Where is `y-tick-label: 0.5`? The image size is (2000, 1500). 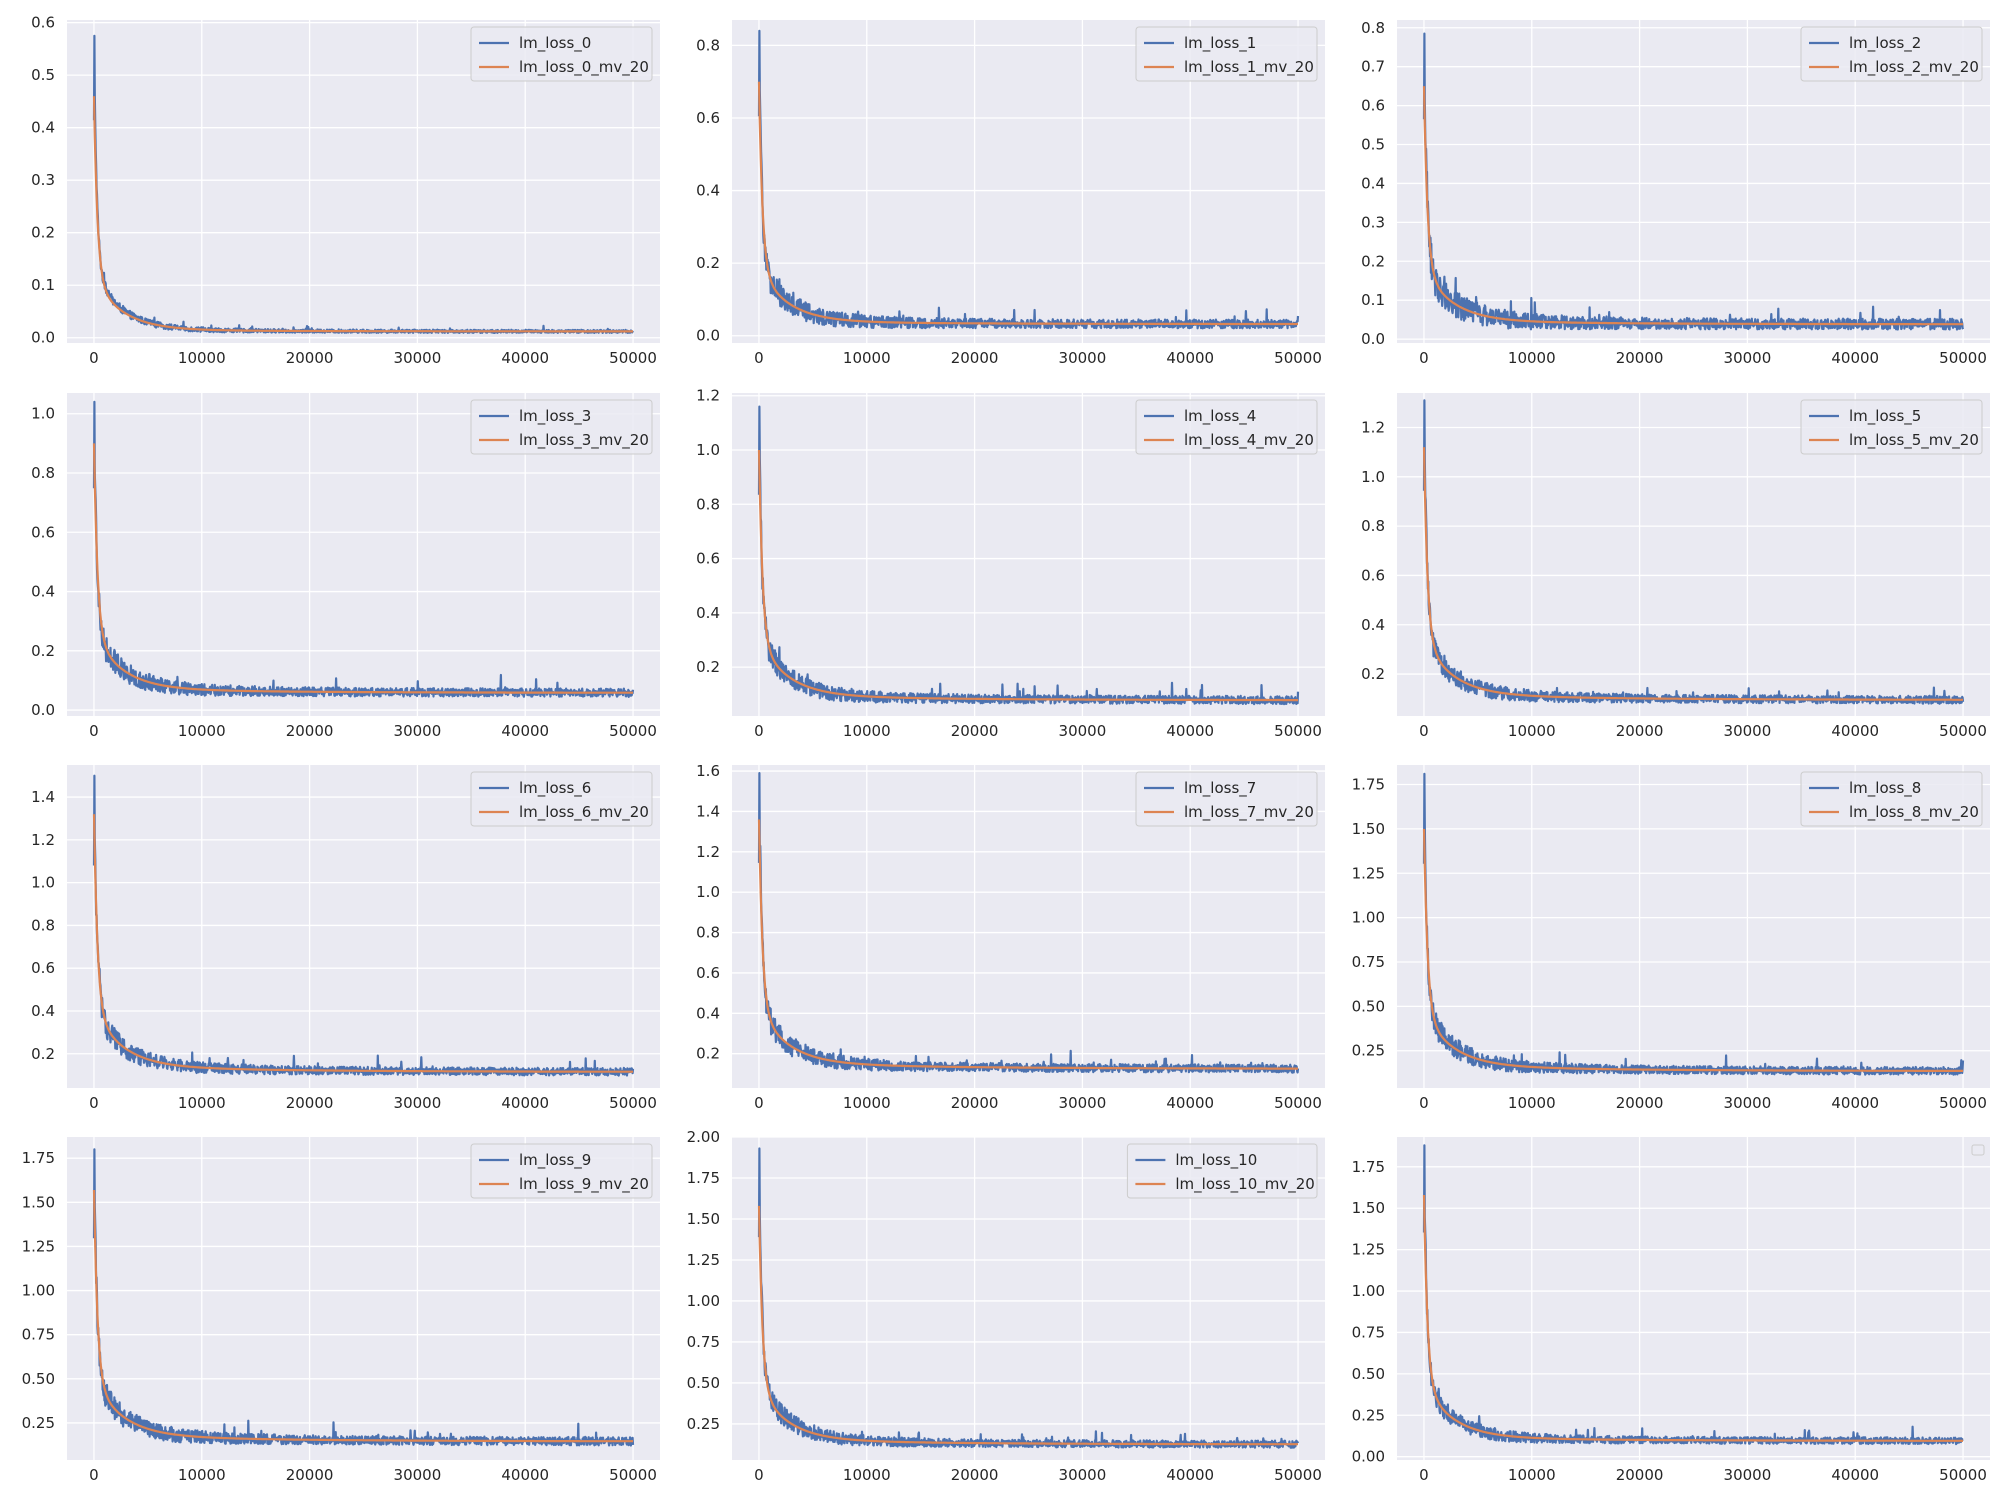 y-tick-label: 0.5 is located at coordinates (1373, 145).